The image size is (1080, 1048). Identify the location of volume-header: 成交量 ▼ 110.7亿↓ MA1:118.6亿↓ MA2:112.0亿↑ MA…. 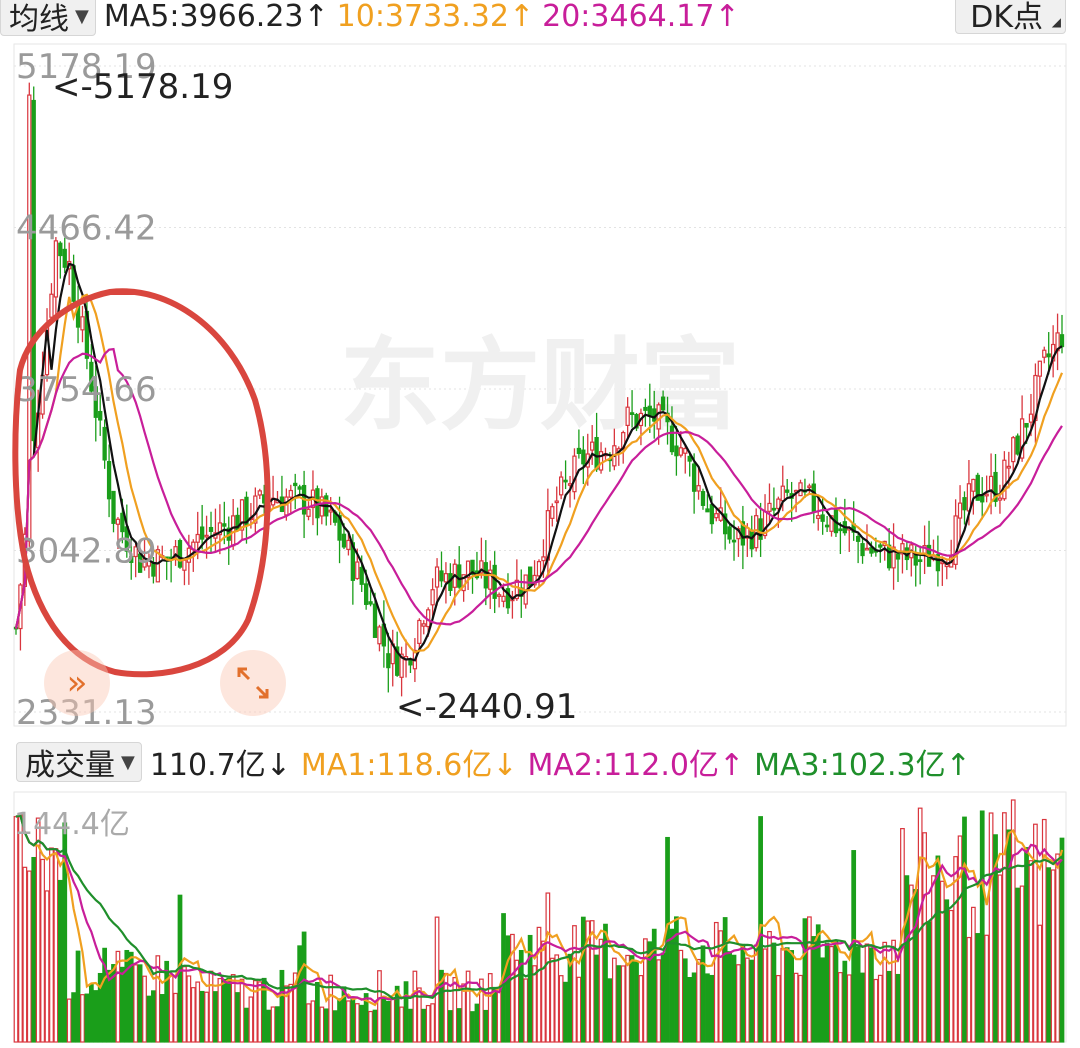
(485, 762).